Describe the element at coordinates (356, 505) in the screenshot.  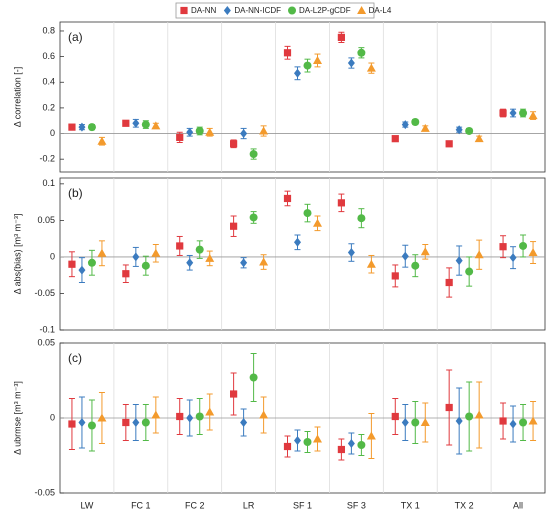
I see `x-tick-label: SF 3` at that location.